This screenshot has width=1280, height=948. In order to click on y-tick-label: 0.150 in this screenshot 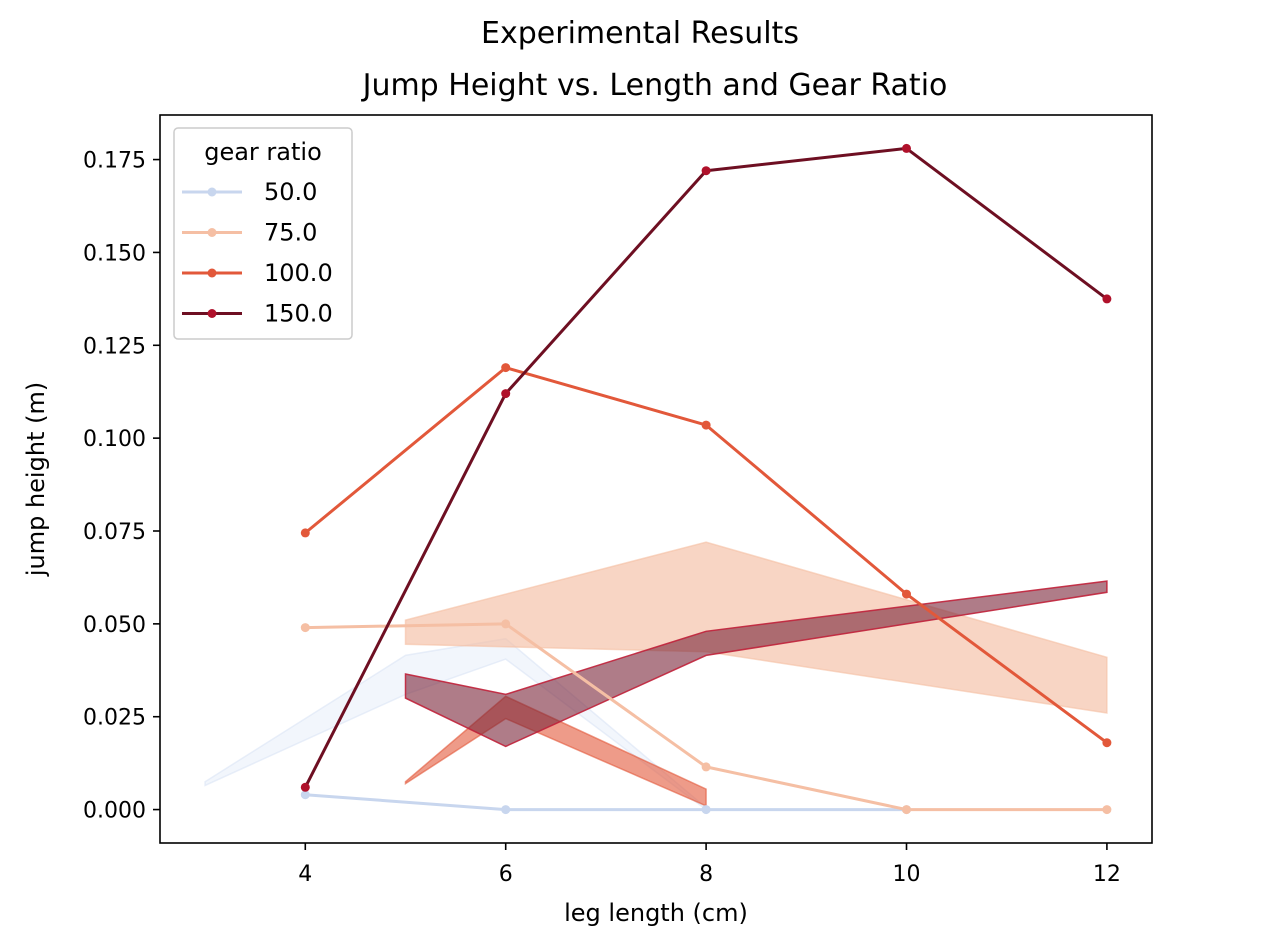, I will do `click(114, 253)`.